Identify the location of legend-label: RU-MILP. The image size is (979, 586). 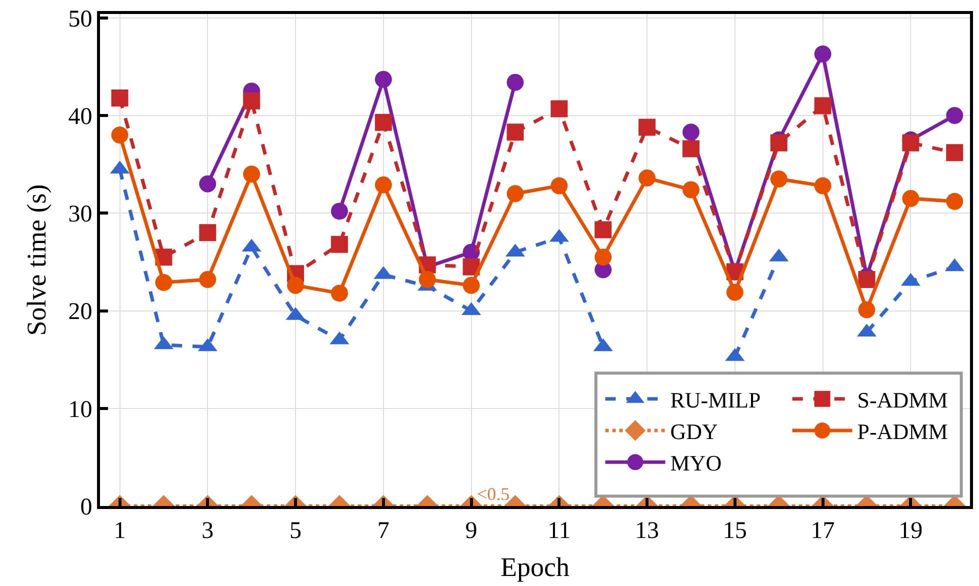
(715, 399).